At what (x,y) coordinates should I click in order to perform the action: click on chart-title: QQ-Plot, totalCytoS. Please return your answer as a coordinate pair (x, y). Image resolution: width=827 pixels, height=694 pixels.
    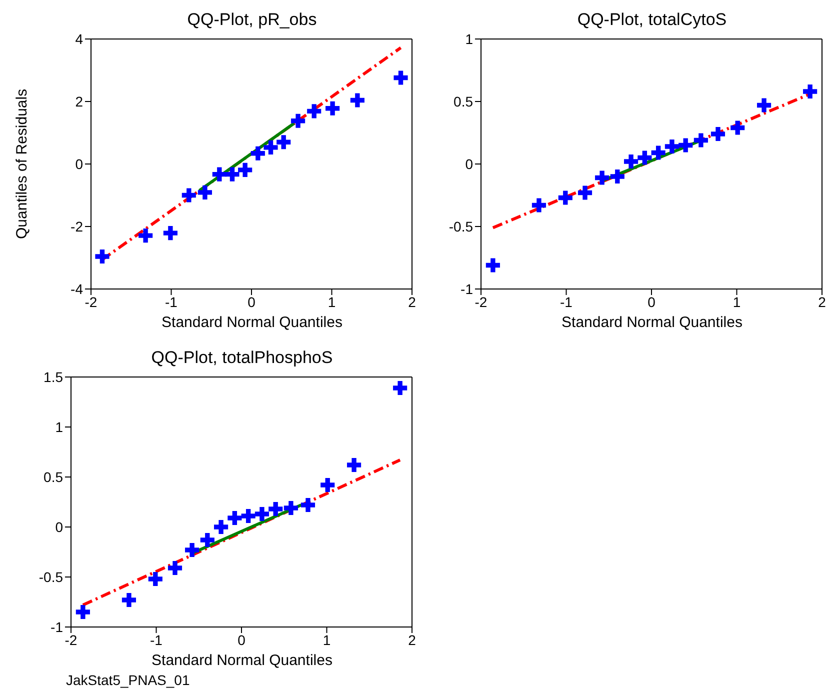
    Looking at the image, I should click on (652, 20).